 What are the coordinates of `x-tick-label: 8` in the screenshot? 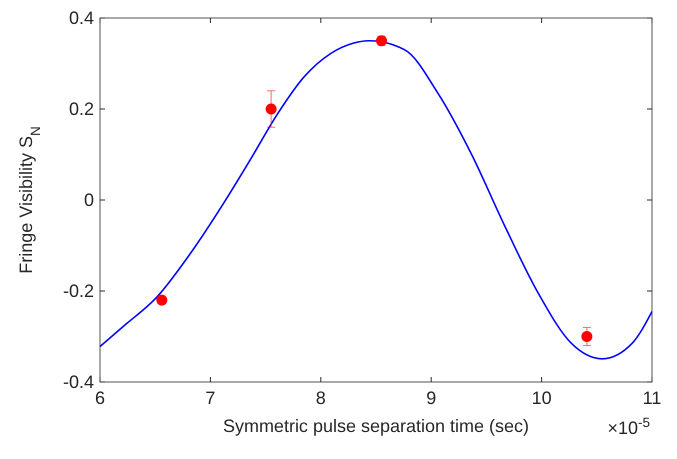 It's located at (321, 398).